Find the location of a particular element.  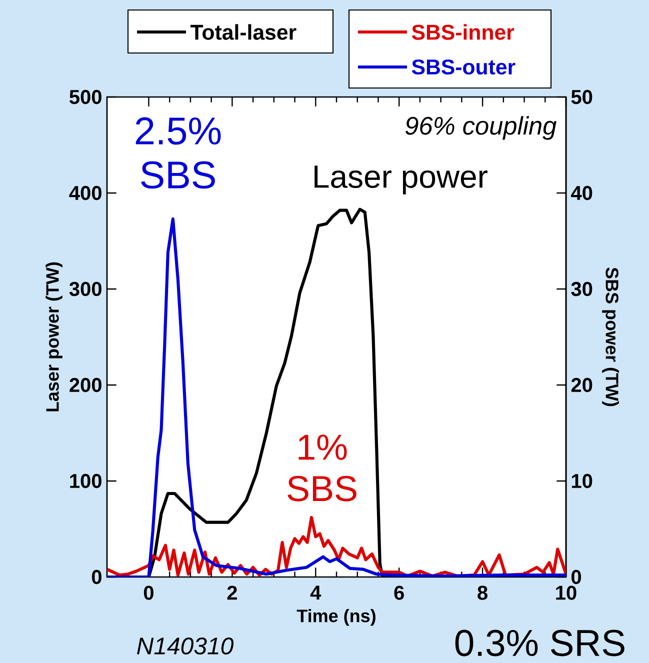

x-tick-label: 0 is located at coordinates (149, 593).